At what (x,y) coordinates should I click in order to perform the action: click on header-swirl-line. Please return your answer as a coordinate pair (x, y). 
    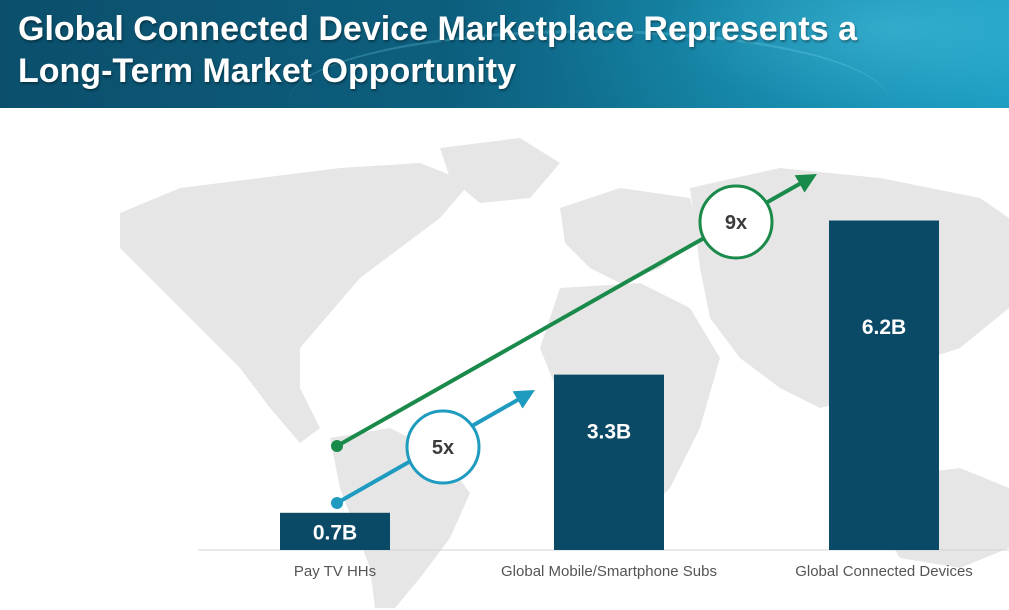
    Looking at the image, I should click on (589, 69).